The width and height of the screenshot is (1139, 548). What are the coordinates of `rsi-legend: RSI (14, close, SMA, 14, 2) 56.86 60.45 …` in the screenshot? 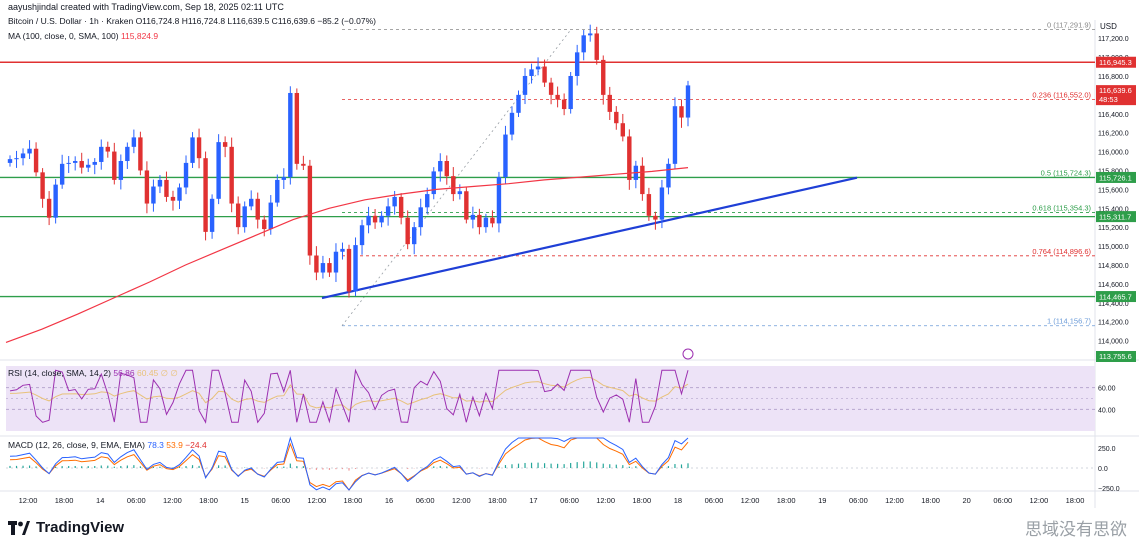 It's located at (93, 373).